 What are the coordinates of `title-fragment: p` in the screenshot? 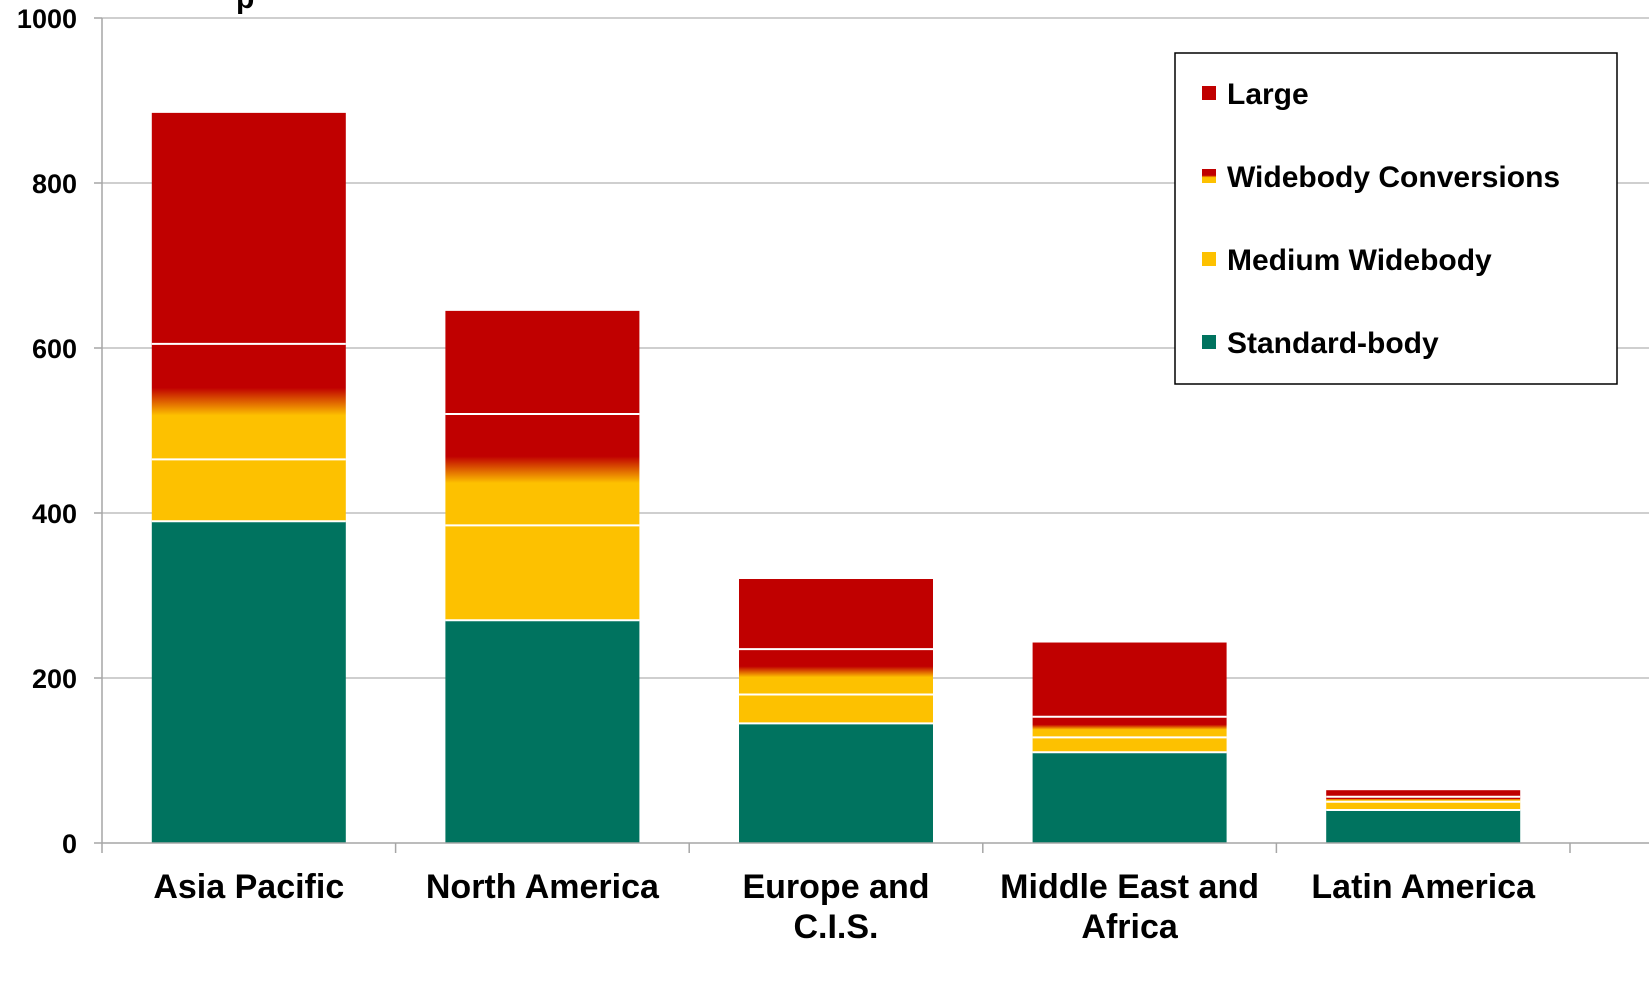 It's located at (245, 7).